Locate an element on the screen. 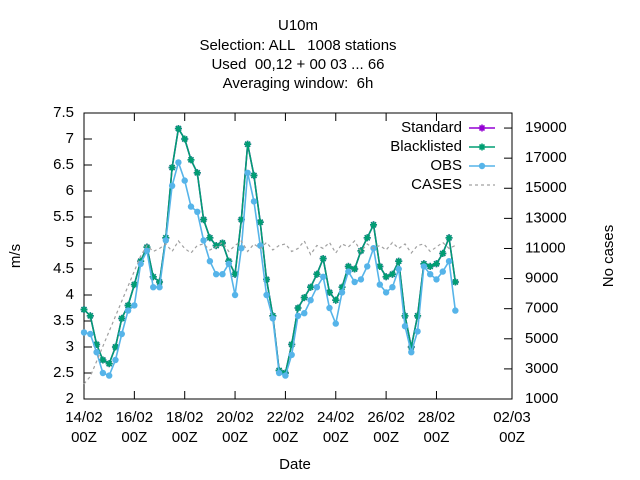  x-axis-label: Date is located at coordinates (295, 464).